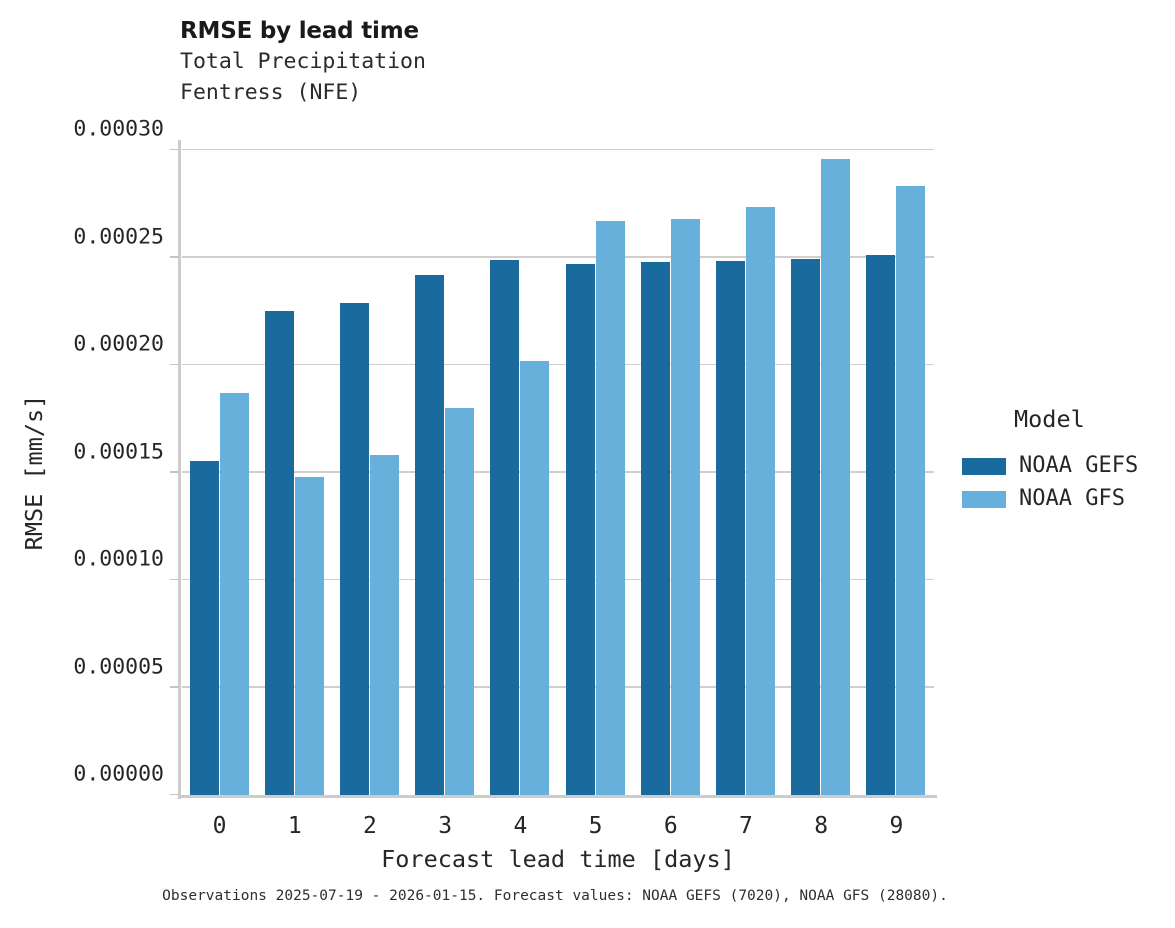  Describe the element at coordinates (303, 61) in the screenshot. I see `chart-subtitle-variable: Total Precipitation` at that location.